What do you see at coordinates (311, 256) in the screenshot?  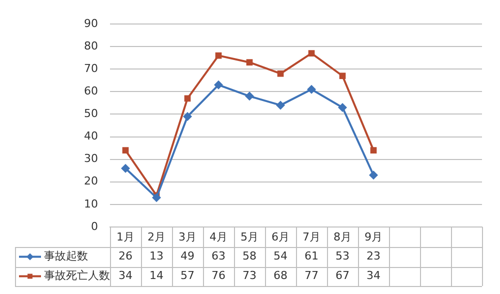 I see `data-label: 61` at bounding box center [311, 256].